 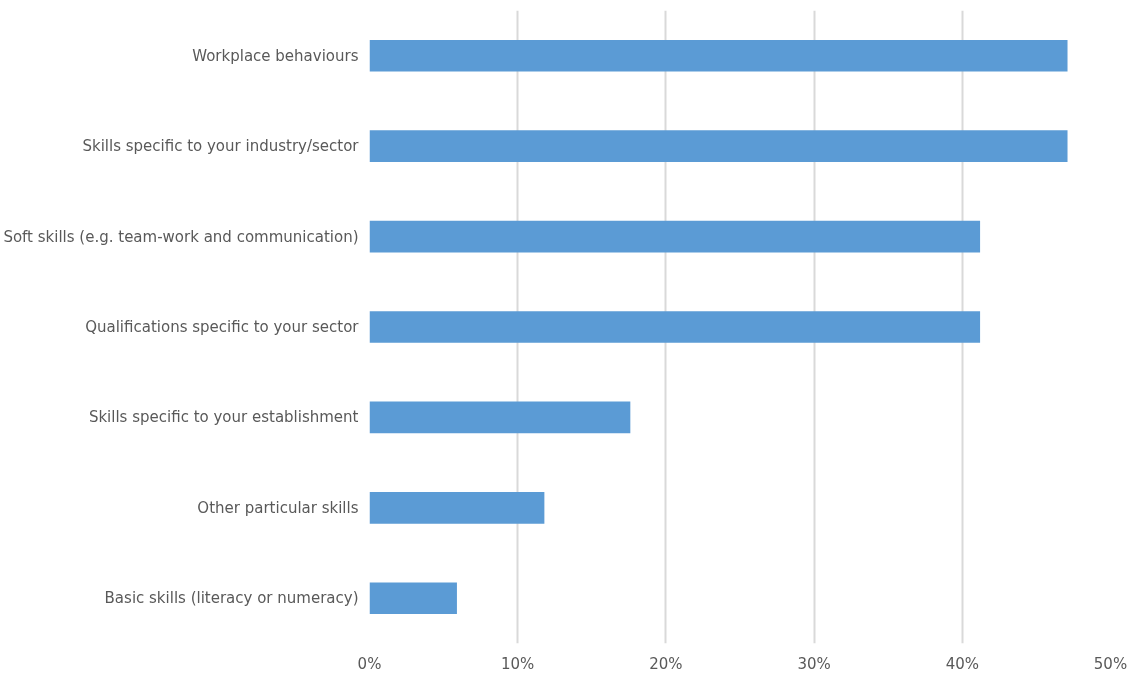 I want to click on x-tick-label: 50%, so click(x=1110, y=663).